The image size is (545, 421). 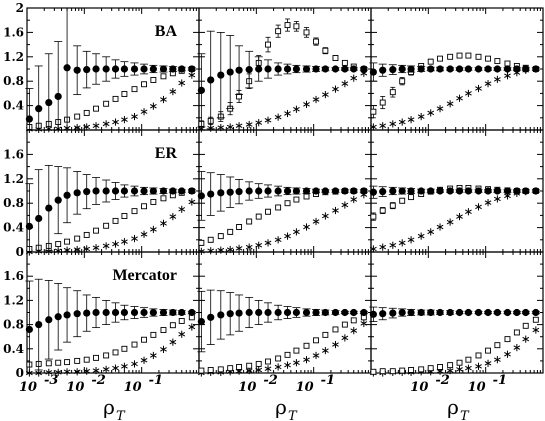 I want to click on y-tick-label: 0.4, so click(x=13, y=349).